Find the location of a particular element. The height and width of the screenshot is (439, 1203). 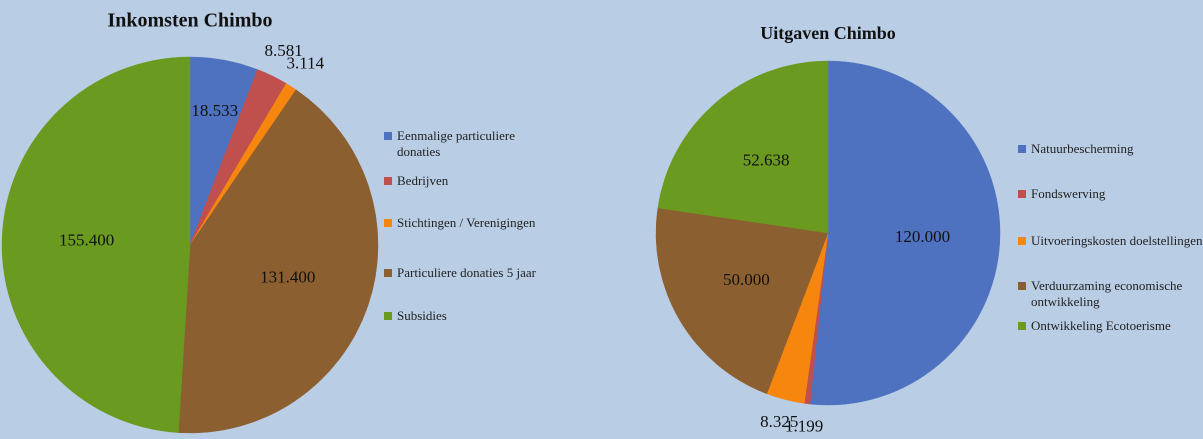

legend-entry: Natuurbescherming is located at coordinates (1110, 149).